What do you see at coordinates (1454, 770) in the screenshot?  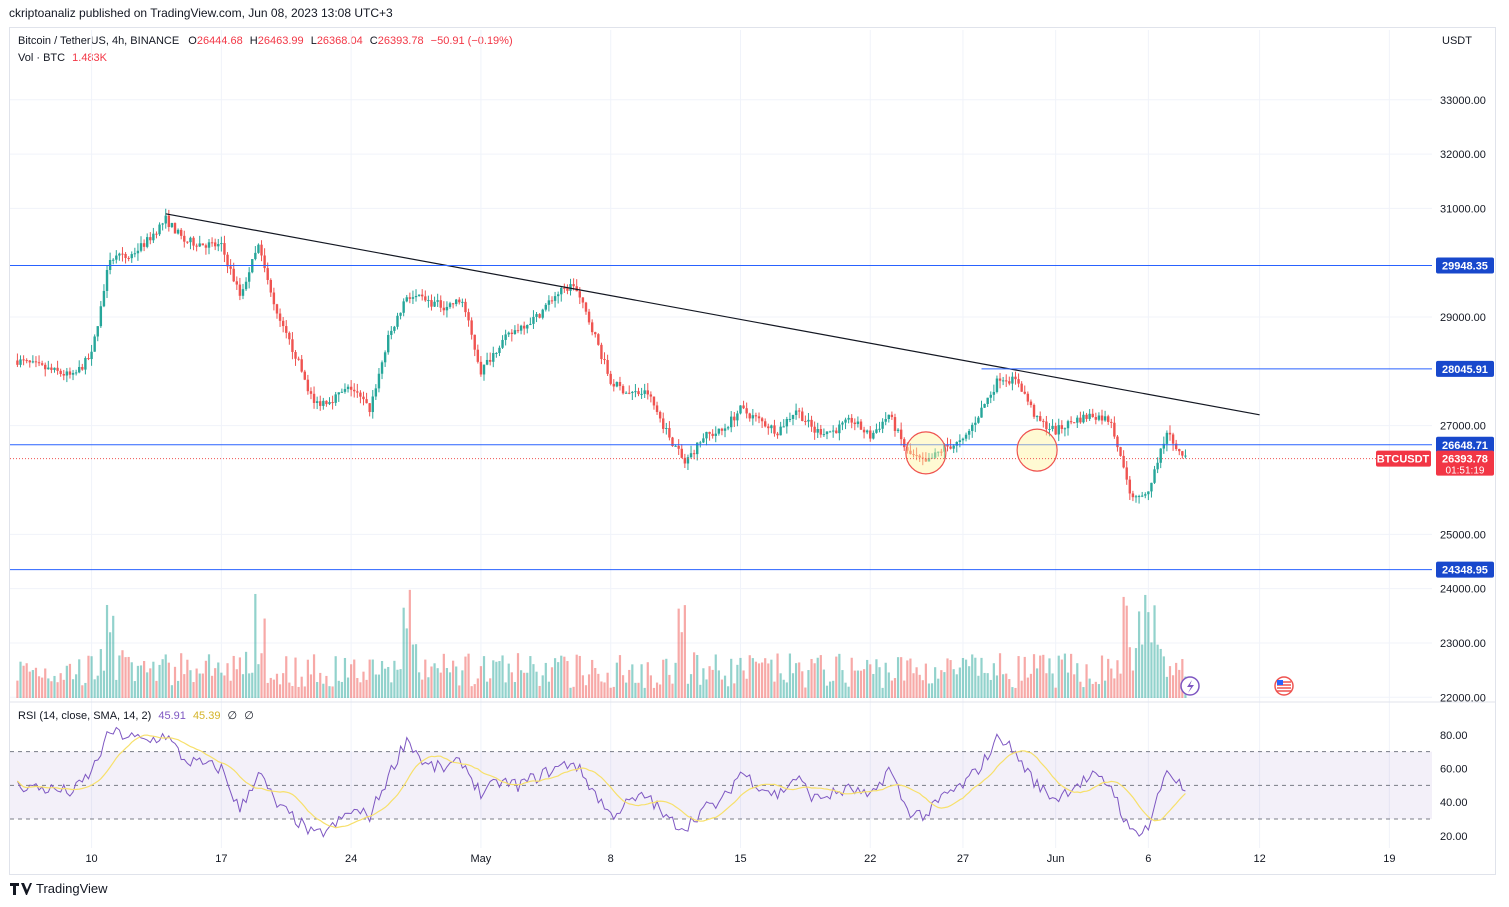 I see `rsi-tick-label: 60.00` at bounding box center [1454, 770].